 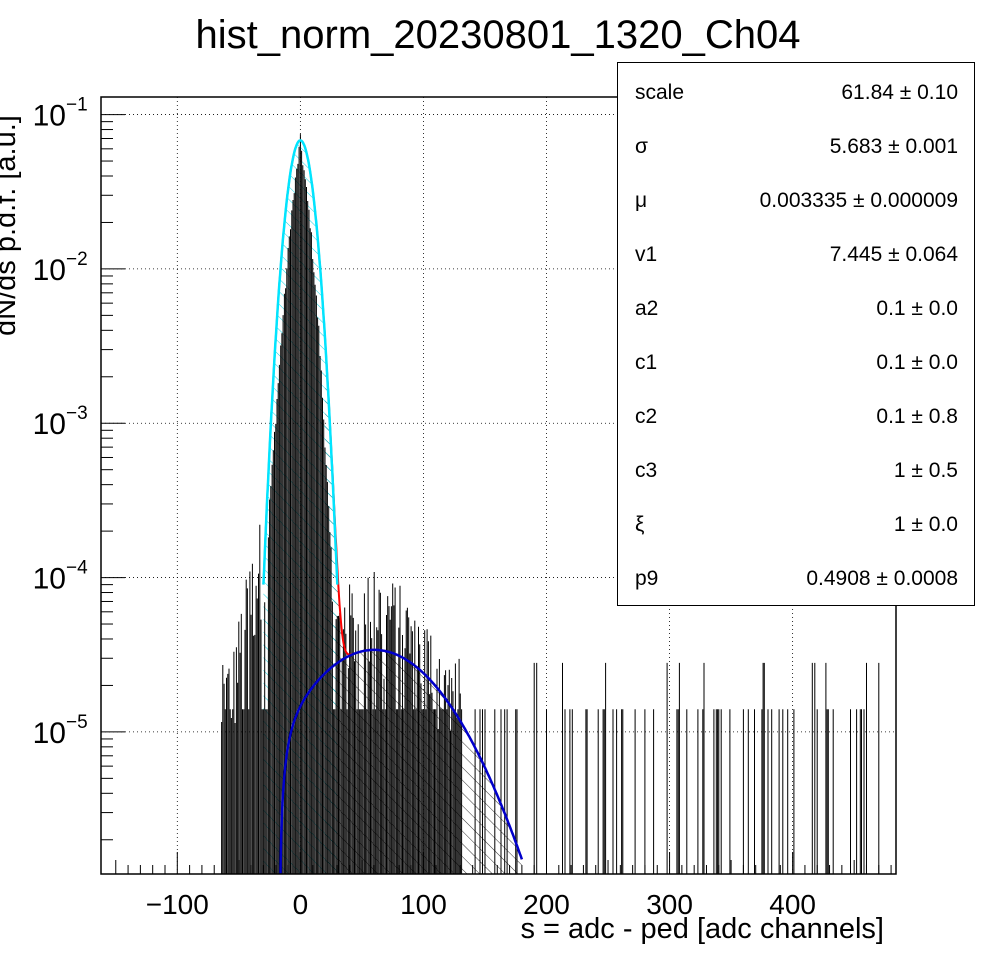 What do you see at coordinates (858, 200) in the screenshot?
I see `stat-value: 0.003335 ± 0.000009` at bounding box center [858, 200].